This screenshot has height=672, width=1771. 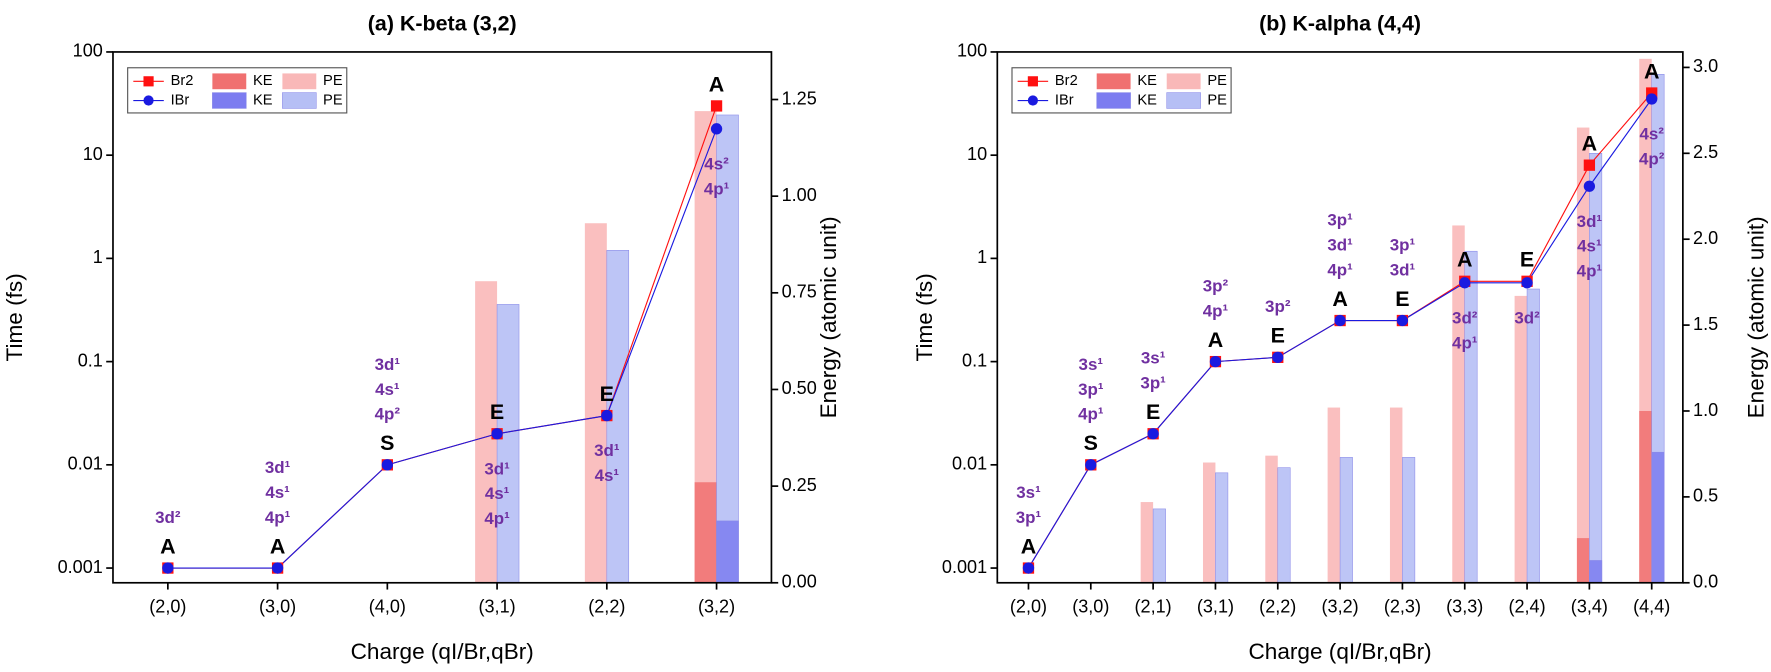 What do you see at coordinates (799, 582) in the screenshot?
I see `y2-tick-label: 0.00` at bounding box center [799, 582].